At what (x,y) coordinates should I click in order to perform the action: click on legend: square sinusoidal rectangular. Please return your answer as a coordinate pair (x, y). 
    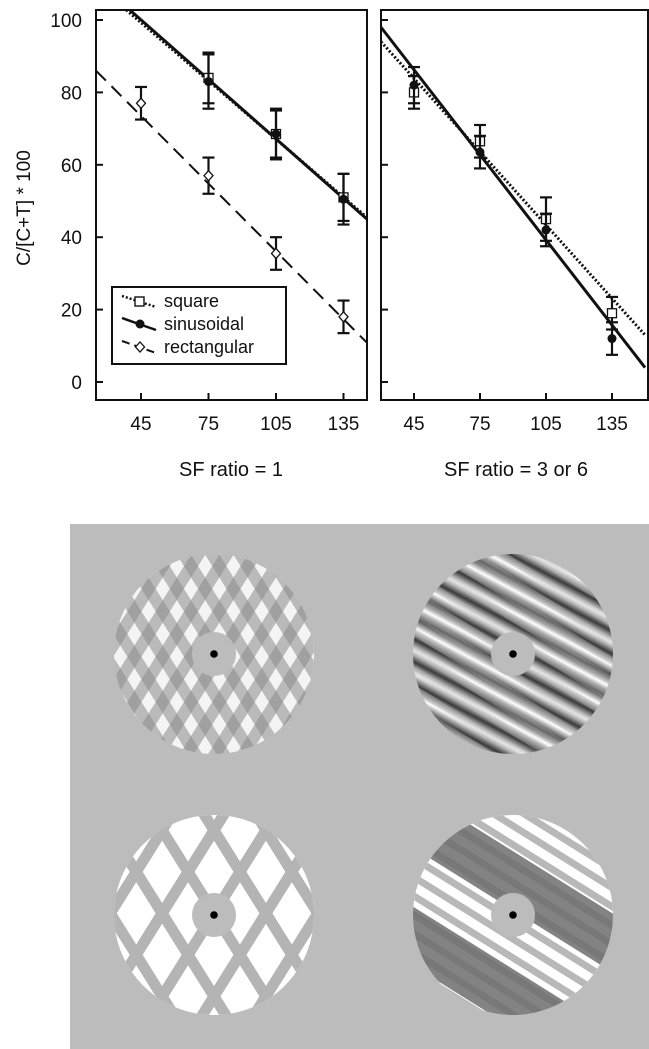
    Looking at the image, I should click on (199, 325).